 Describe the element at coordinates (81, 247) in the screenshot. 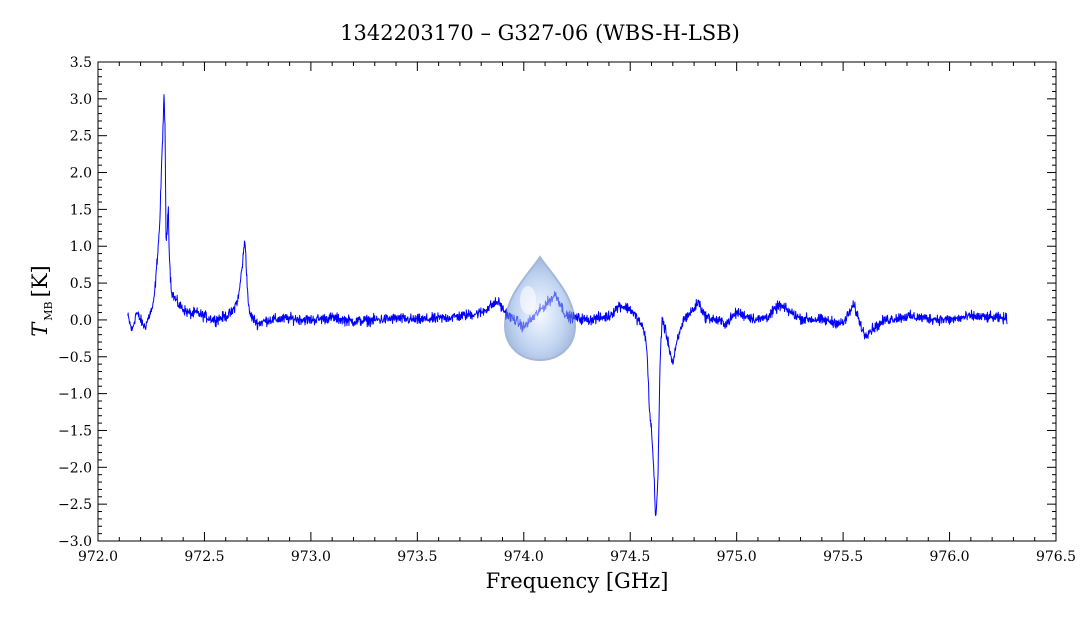

I see `y-tick-label: 1.0` at that location.